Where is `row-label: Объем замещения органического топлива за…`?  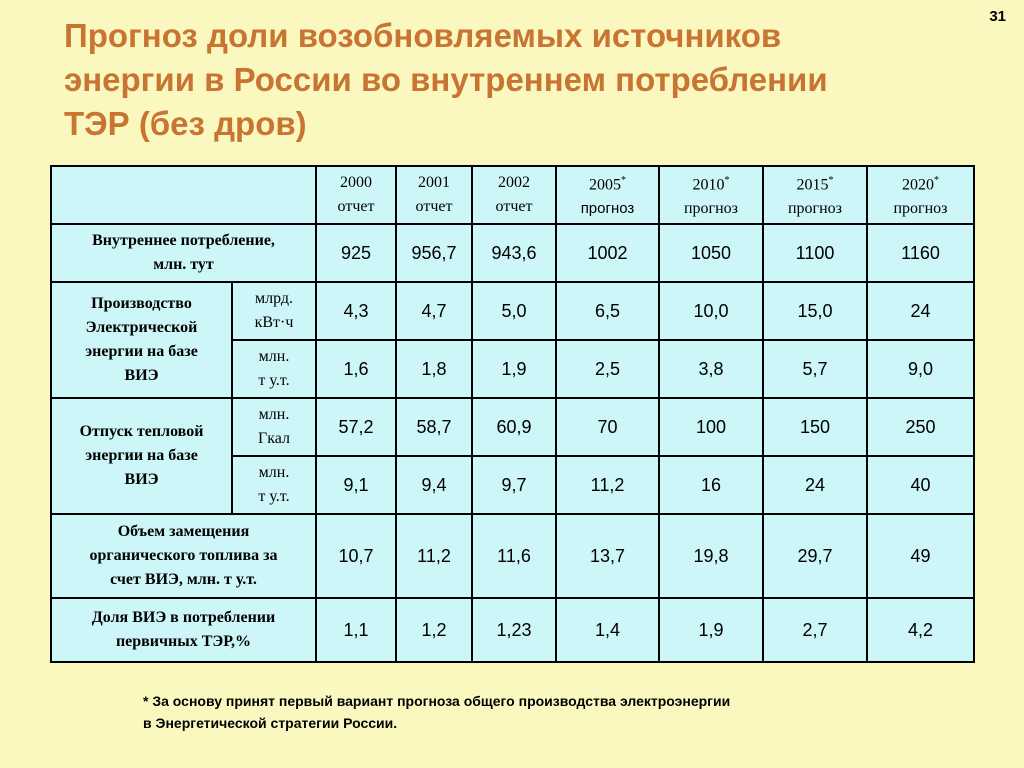
row-label: Объем замещения органического топлива за… is located at coordinates (183, 556).